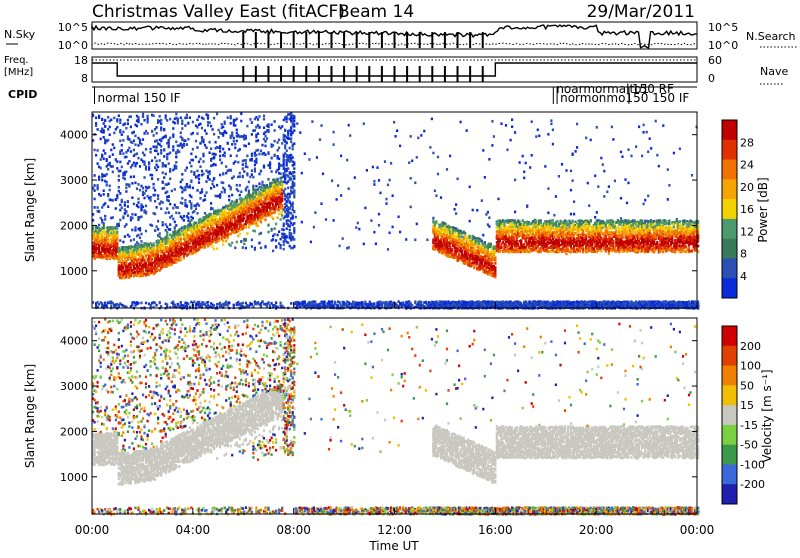  Describe the element at coordinates (16, 60) in the screenshot. I see `freq-left-label-1: Freq.` at that location.